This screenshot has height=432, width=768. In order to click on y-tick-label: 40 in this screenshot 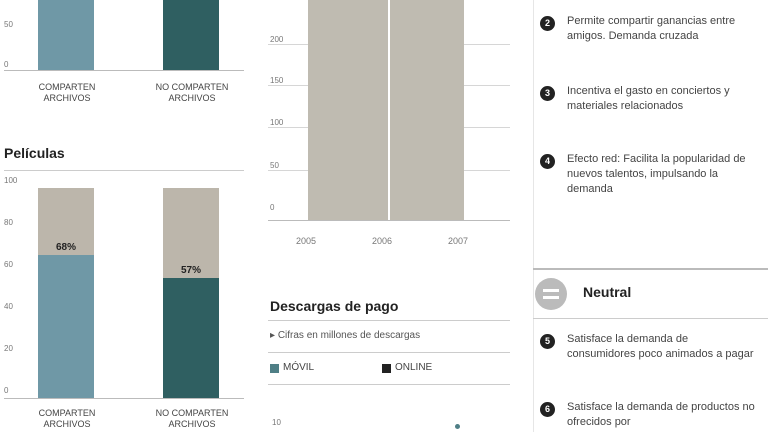, I will do `click(8, 306)`.